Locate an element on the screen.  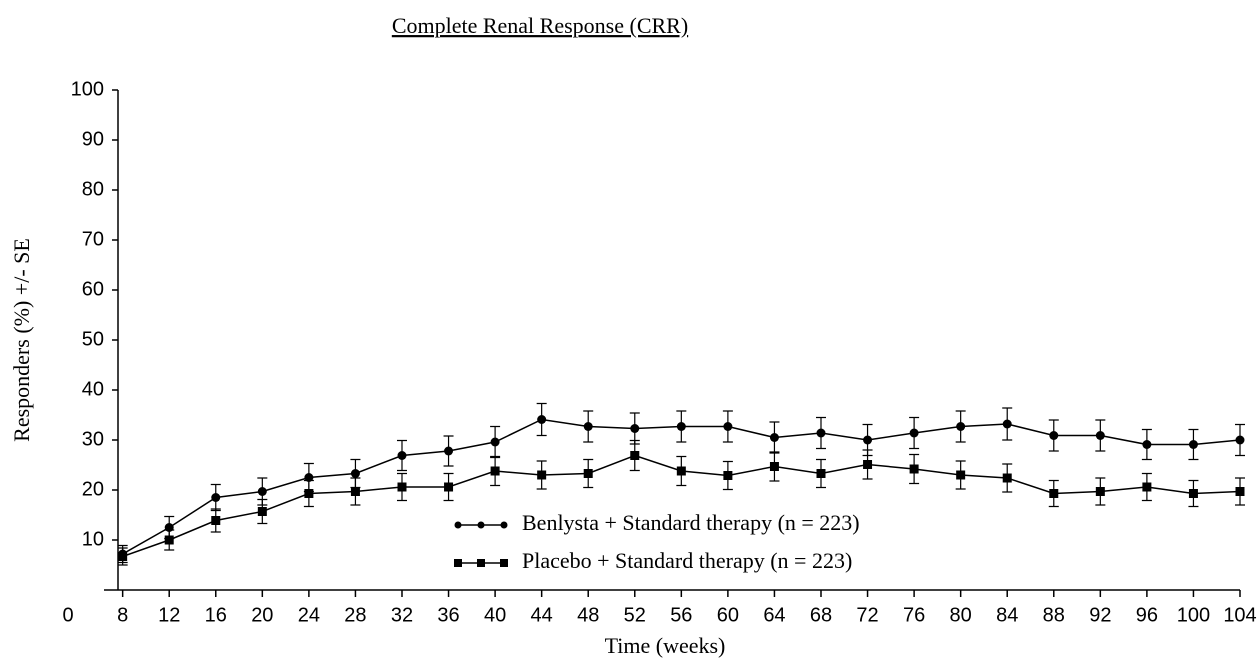
legend-label: Benlysta + Standard therapy (n = 223) is located at coordinates (691, 522).